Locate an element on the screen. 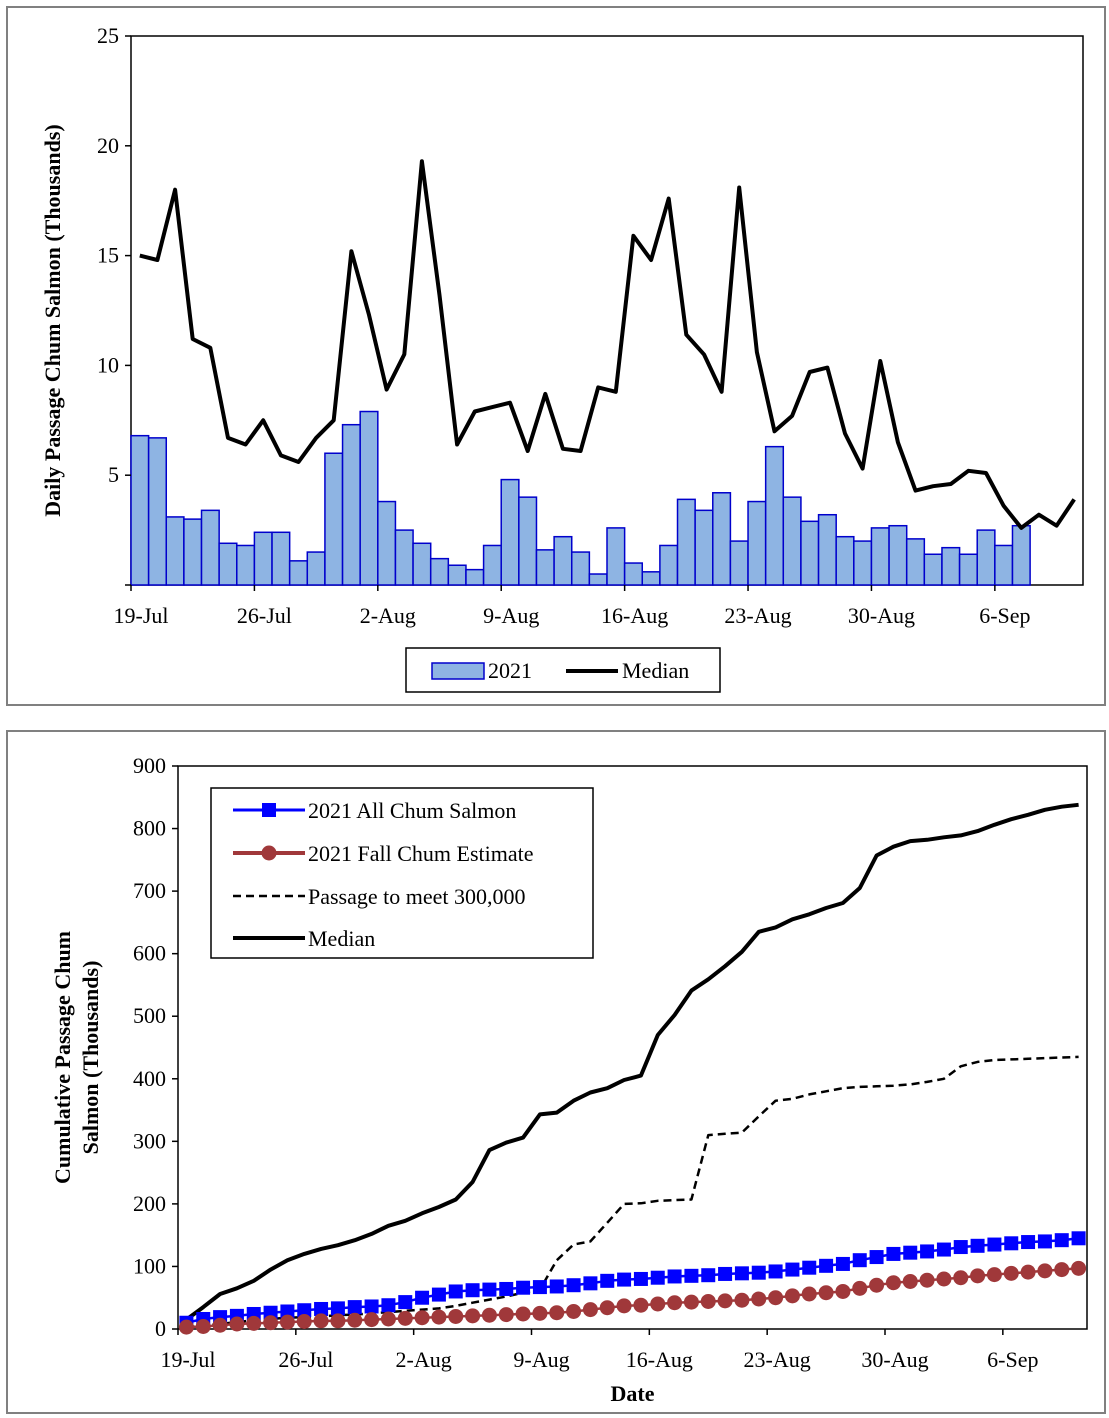 The height and width of the screenshot is (1418, 1109). x-tick-label: 23-Aug is located at coordinates (777, 1359).